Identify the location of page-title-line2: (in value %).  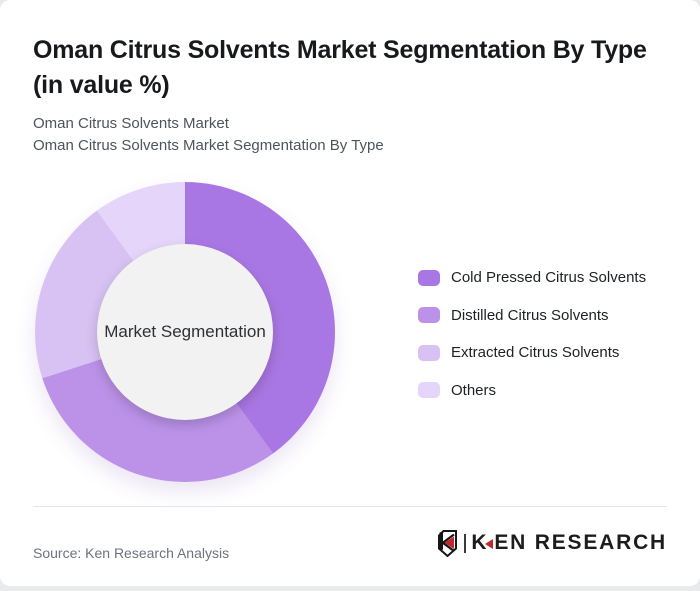
(101, 85).